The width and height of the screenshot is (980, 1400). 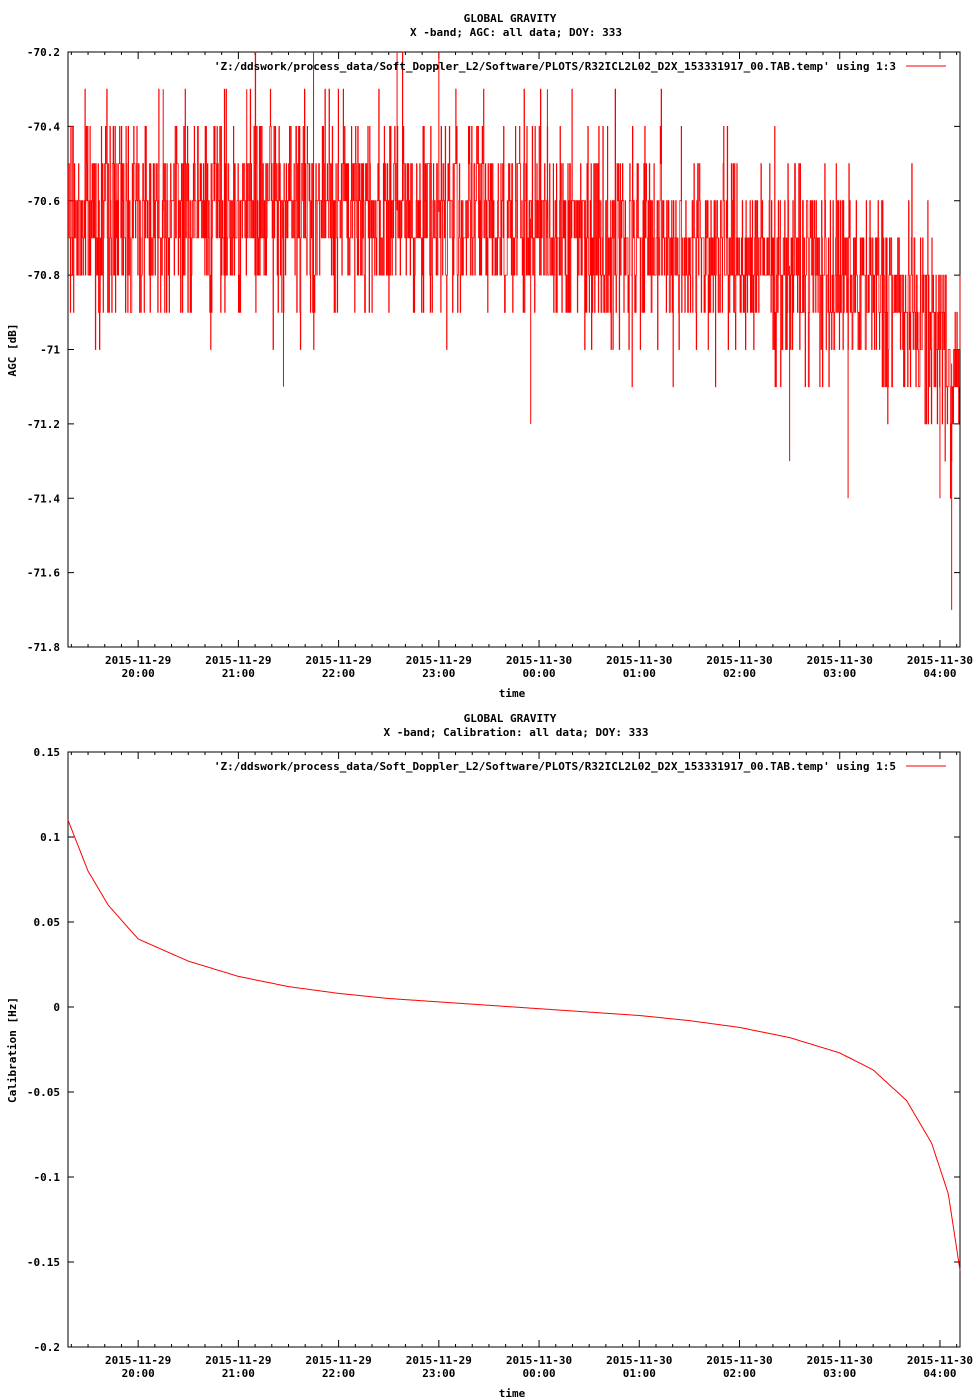 What do you see at coordinates (50, 837) in the screenshot?
I see `y-tick-label: 0.1` at bounding box center [50, 837].